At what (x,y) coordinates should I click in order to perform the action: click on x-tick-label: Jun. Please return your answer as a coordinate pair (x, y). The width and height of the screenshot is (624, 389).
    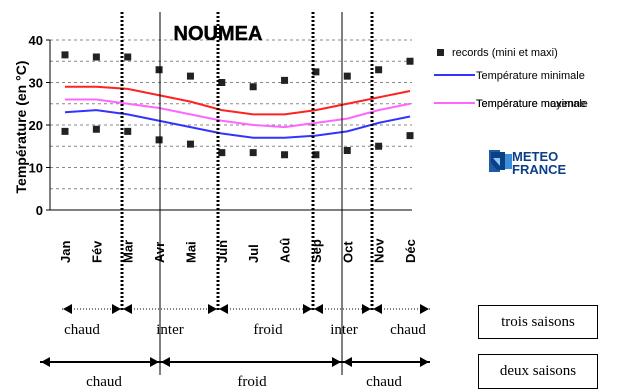
    Looking at the image, I should click on (222, 251).